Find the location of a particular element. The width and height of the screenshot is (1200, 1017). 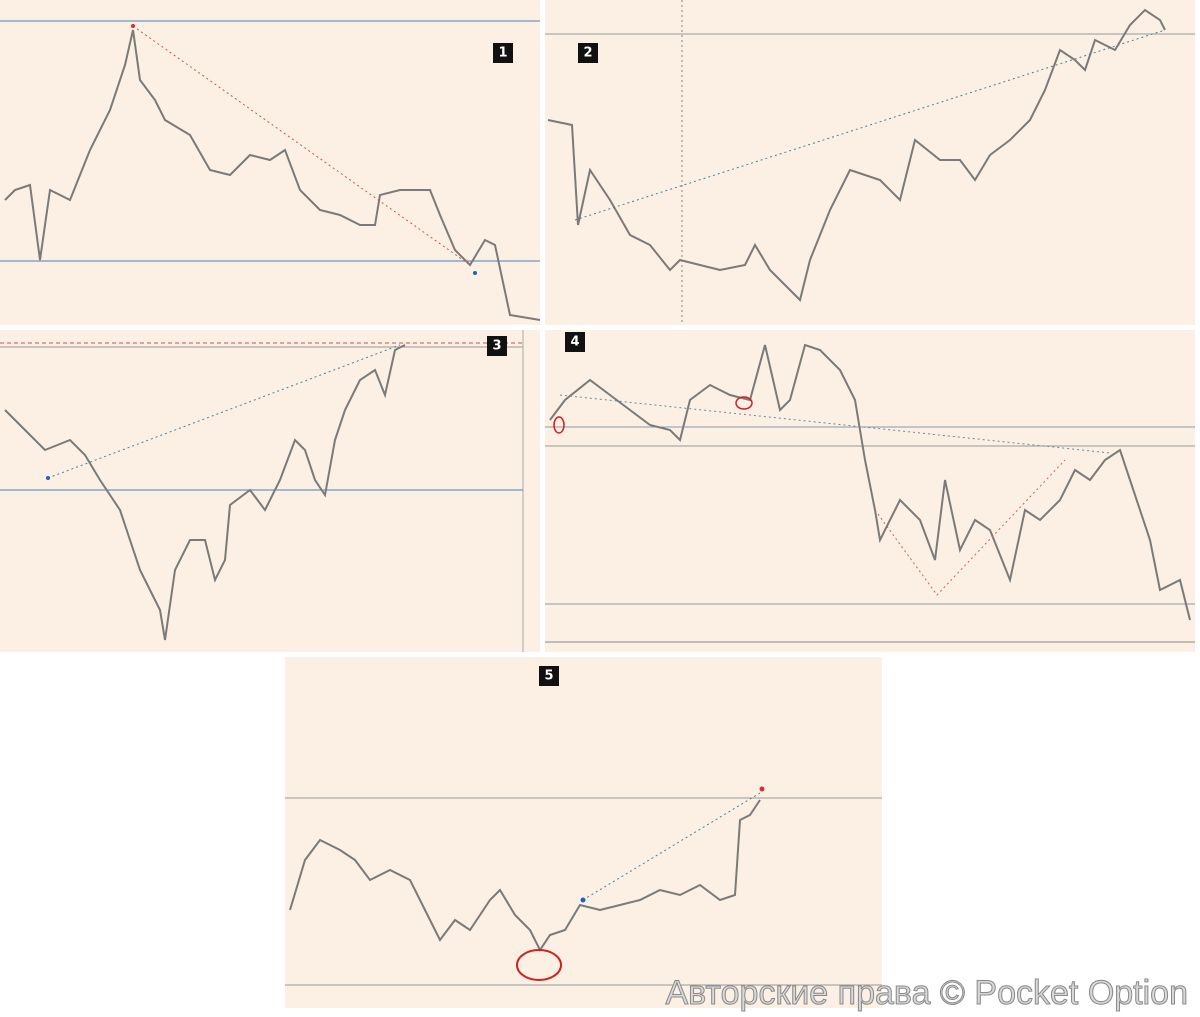

panel-1: 1 is located at coordinates (270, 162).